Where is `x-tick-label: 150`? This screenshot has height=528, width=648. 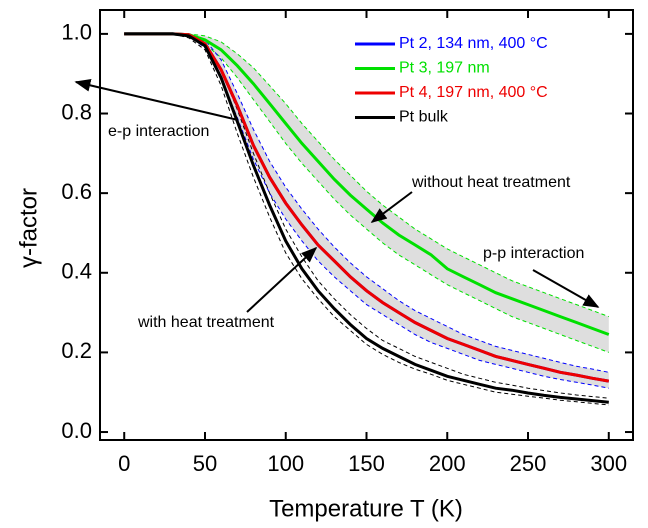 x-tick-label: 150 is located at coordinates (366, 463).